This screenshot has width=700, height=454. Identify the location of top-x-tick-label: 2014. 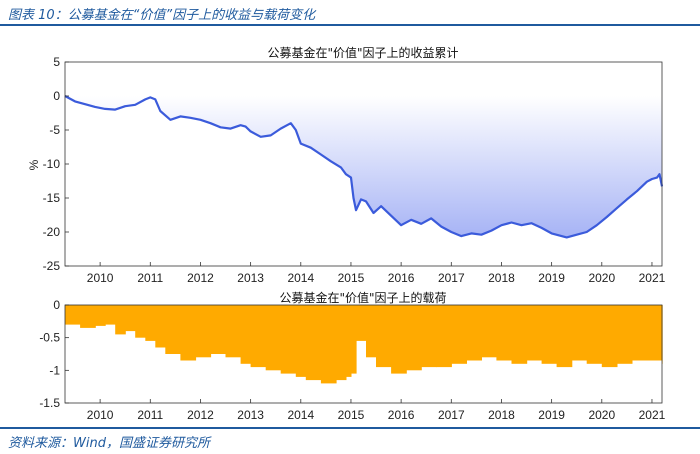
(300, 278).